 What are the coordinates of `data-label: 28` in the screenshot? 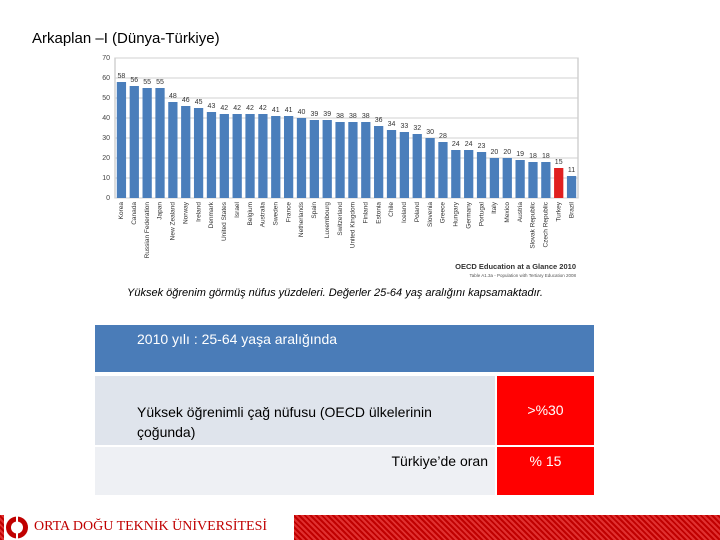 It's located at (443, 136).